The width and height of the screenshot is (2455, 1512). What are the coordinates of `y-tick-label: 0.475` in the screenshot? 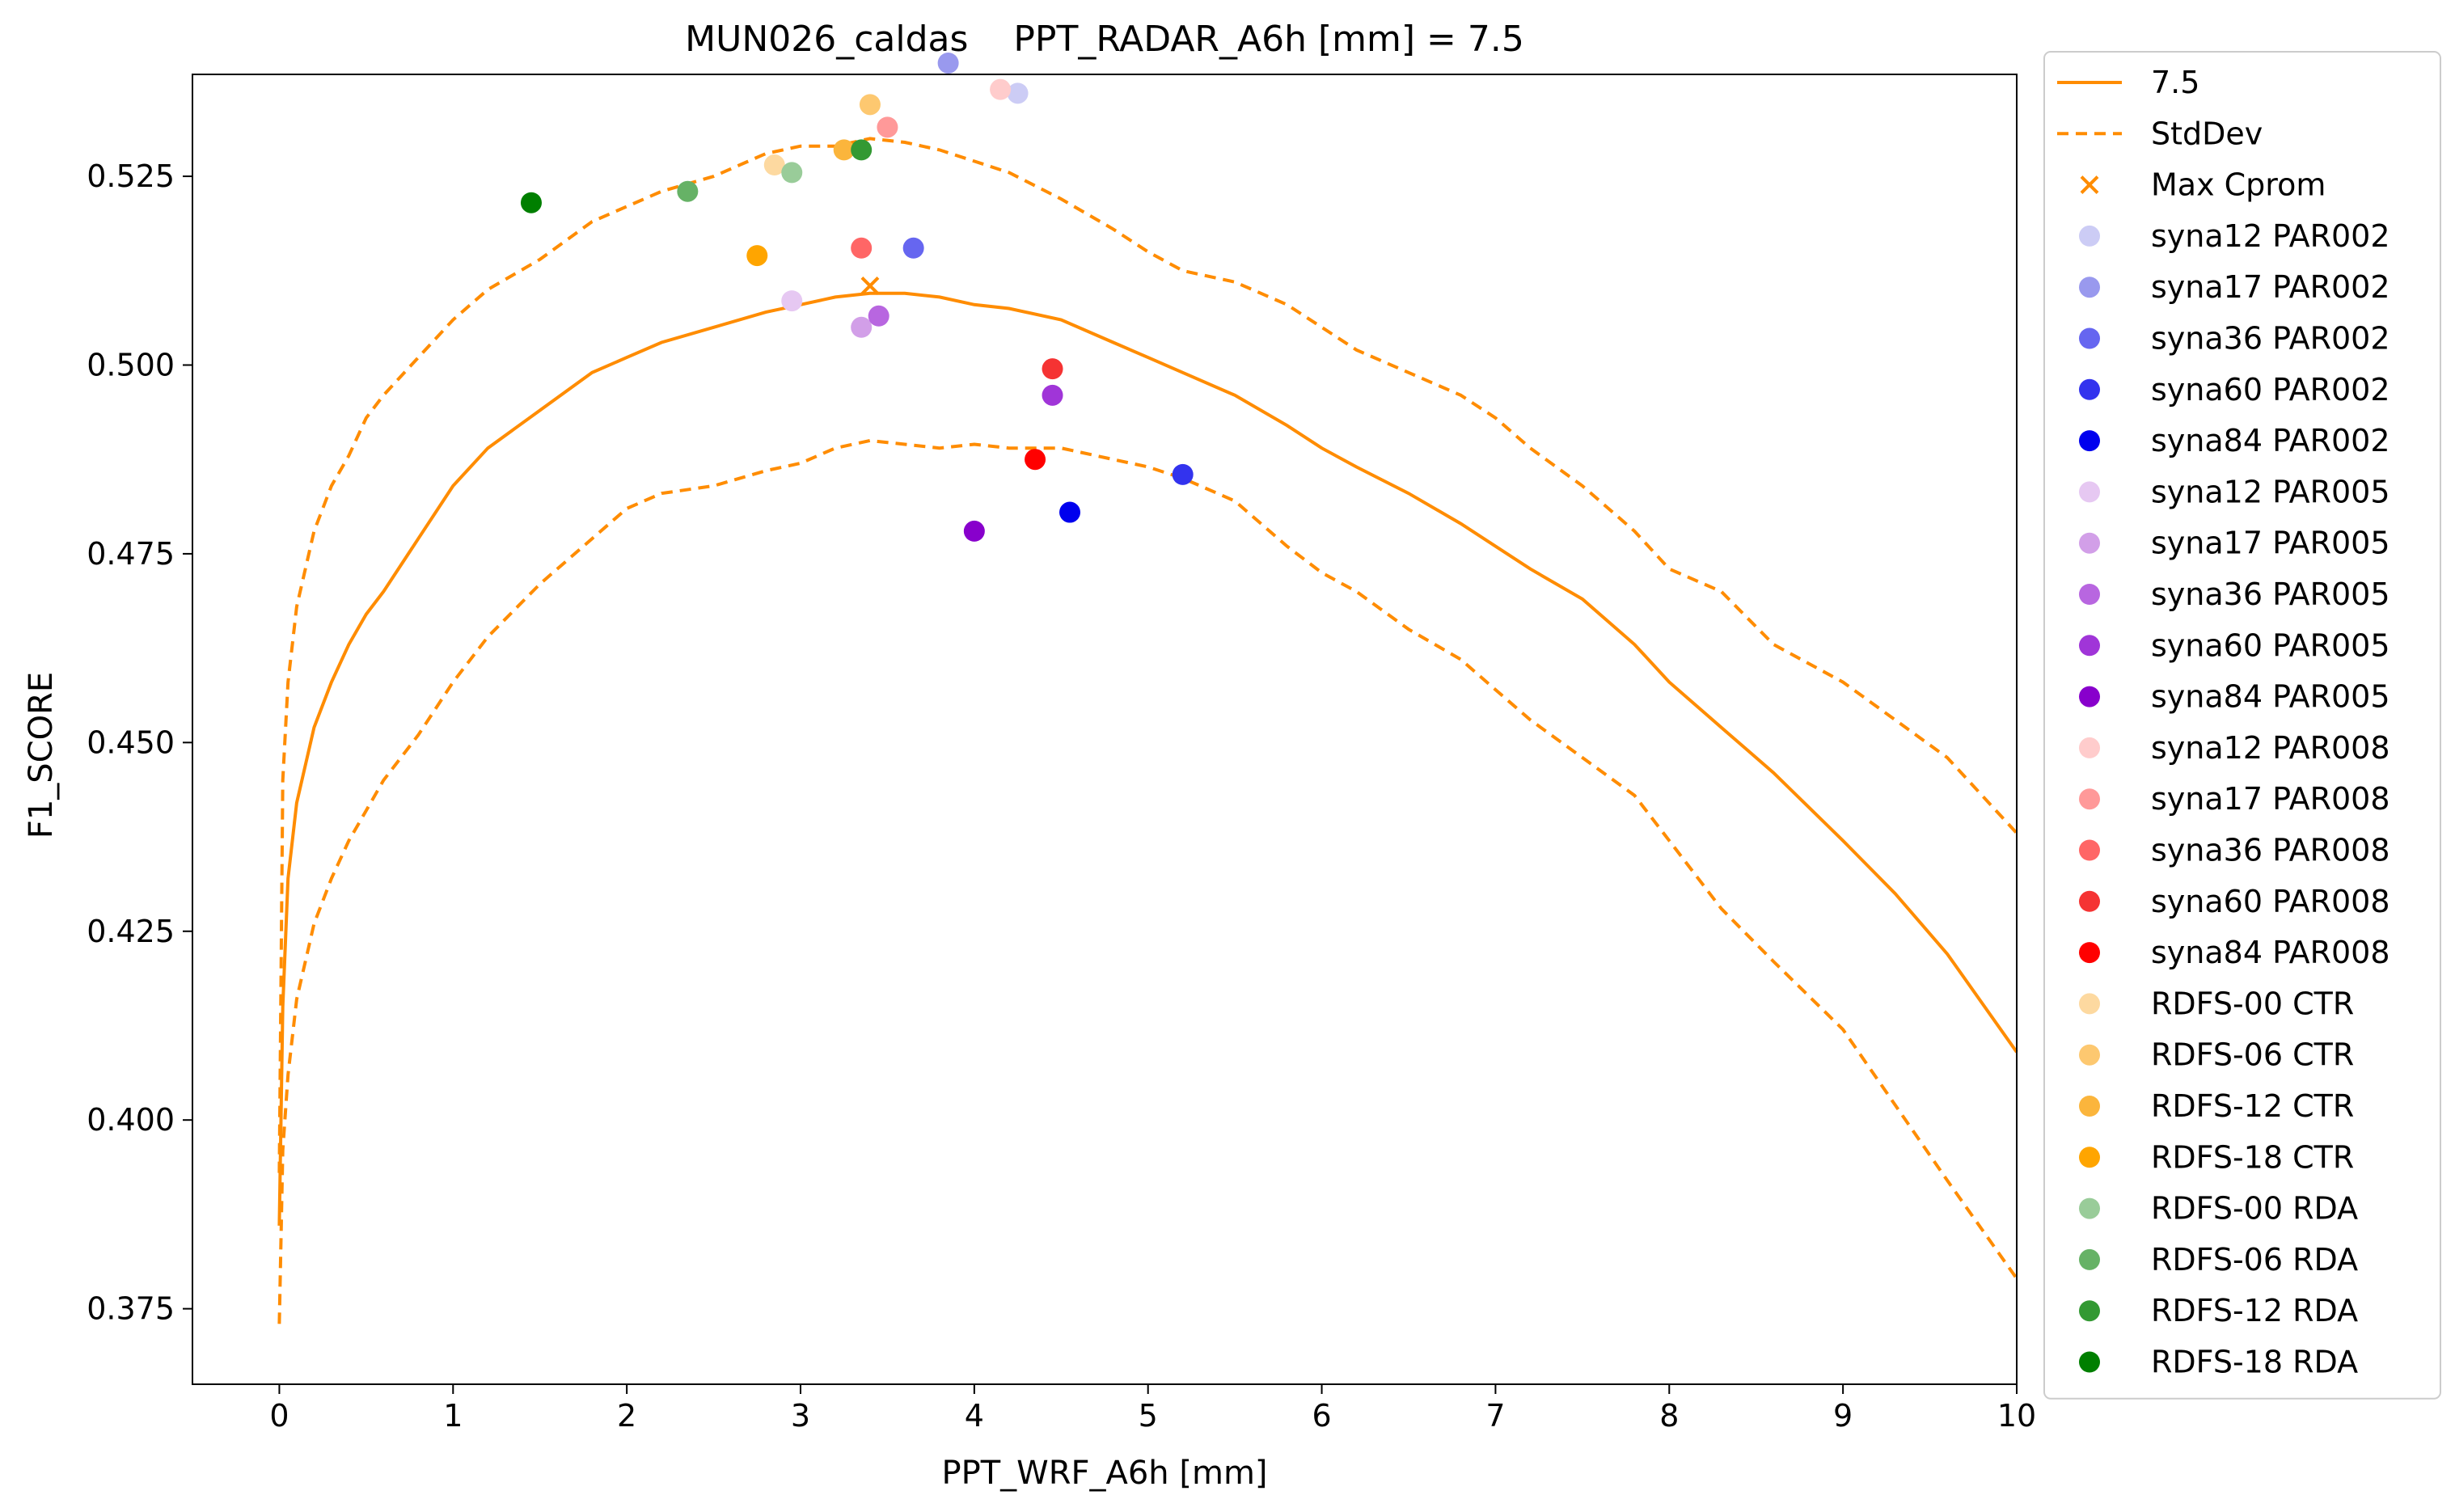 It's located at (131, 554).